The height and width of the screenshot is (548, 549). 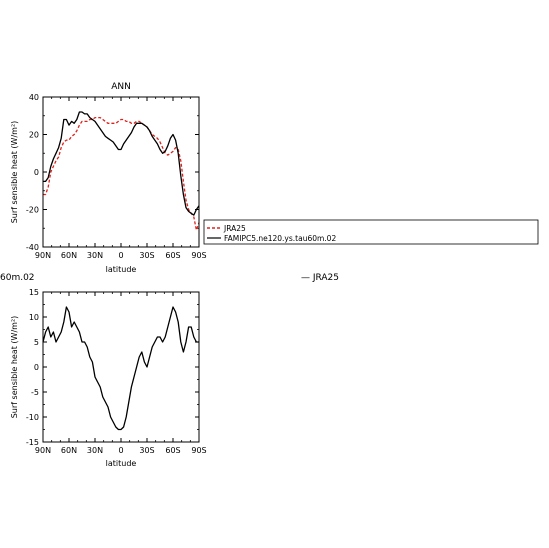 I want to click on clipped-label-right: — JRA25, so click(x=320, y=278).